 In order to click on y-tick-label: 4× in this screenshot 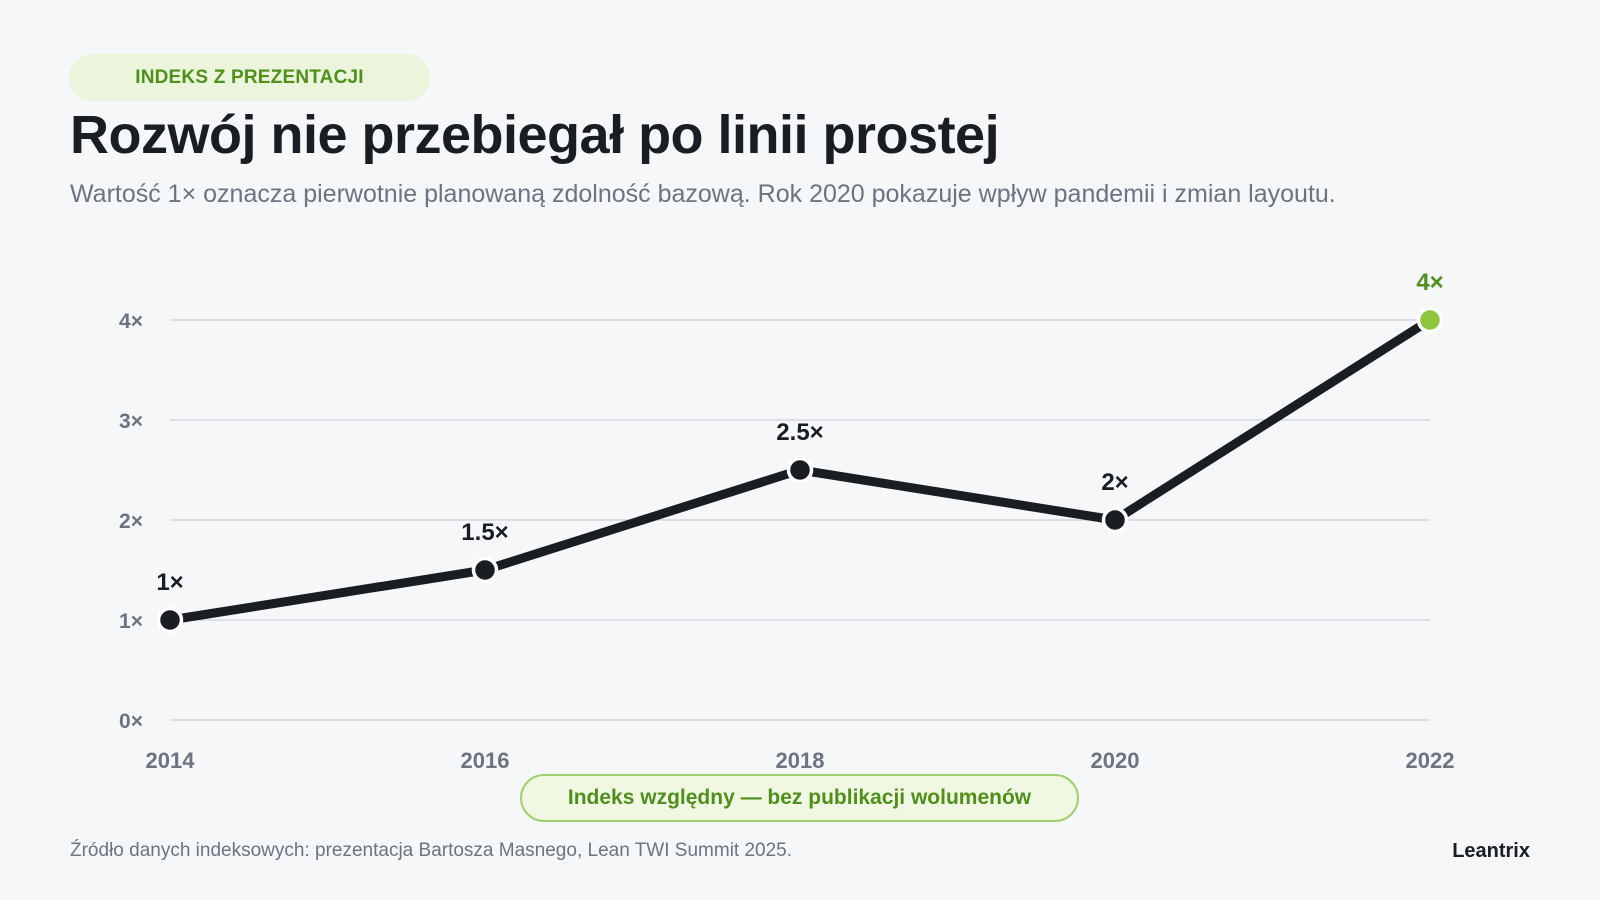, I will do `click(131, 321)`.